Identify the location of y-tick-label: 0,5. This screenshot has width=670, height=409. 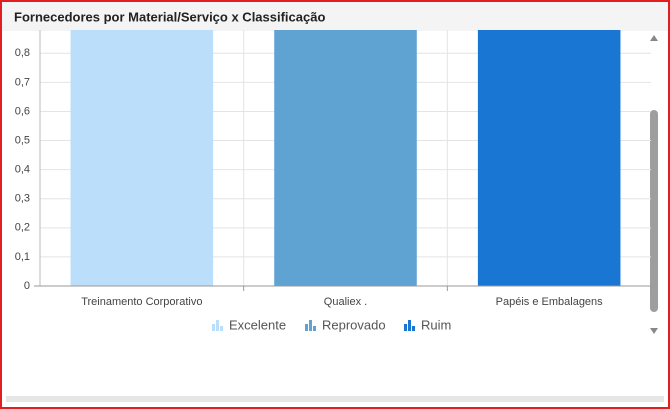
(22, 140).